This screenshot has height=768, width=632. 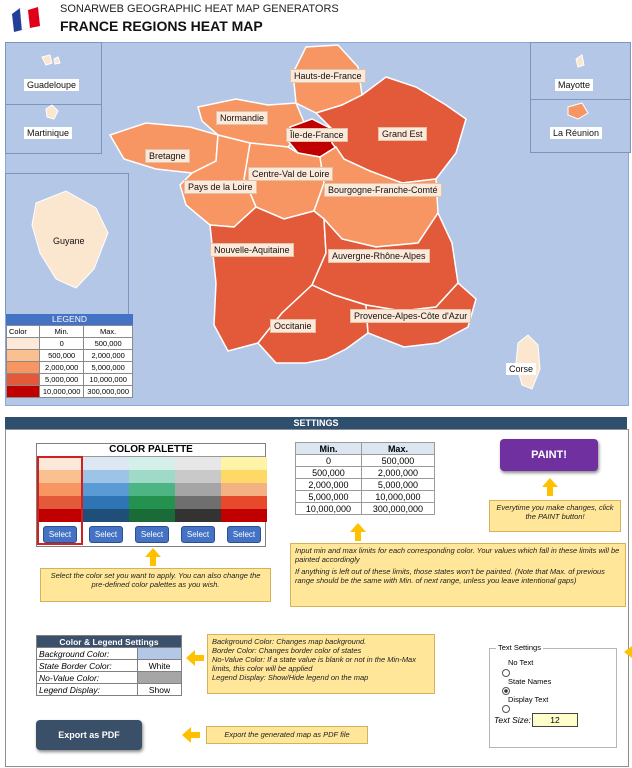 I want to click on opt-no-text: No Text, so click(x=520, y=662).